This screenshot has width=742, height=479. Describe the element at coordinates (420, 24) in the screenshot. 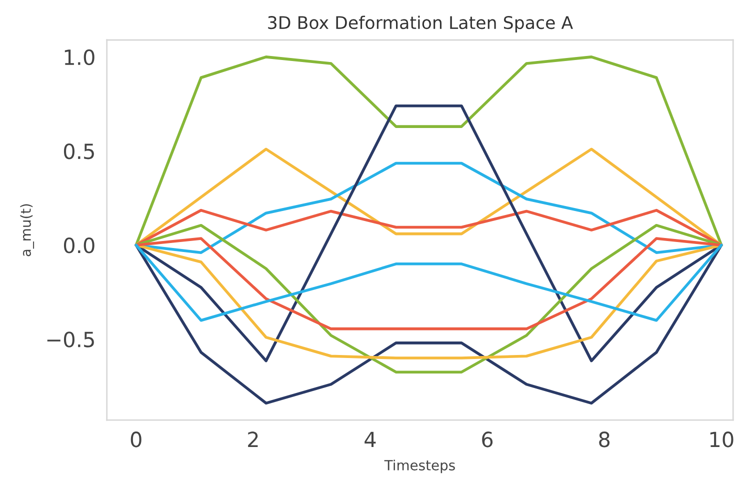

I see `chart-title: 3D Box Deformation Laten Space A` at that location.